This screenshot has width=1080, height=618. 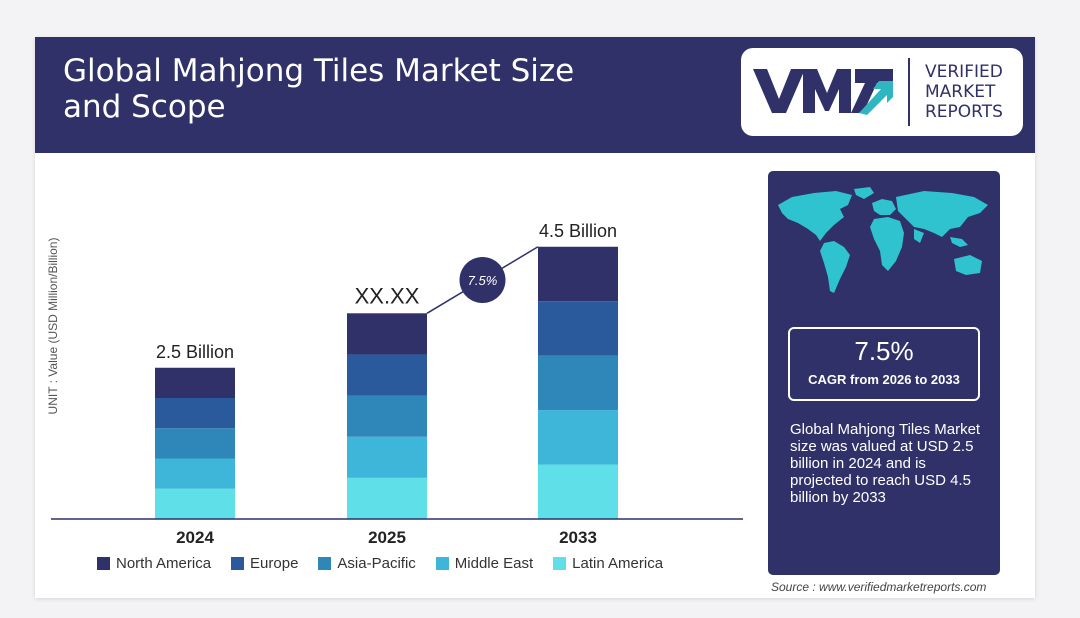 I want to click on x-tick-label: 2033, so click(x=578, y=537).